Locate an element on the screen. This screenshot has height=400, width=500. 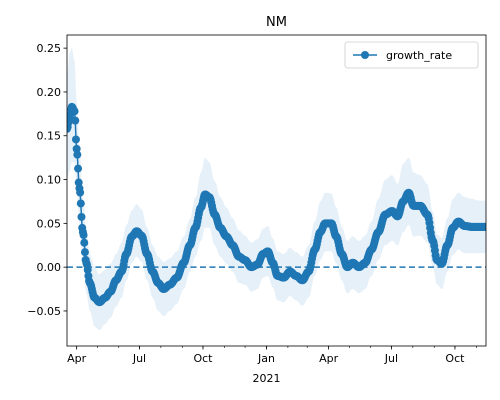
legend-label: growth_rate is located at coordinates (419, 55).